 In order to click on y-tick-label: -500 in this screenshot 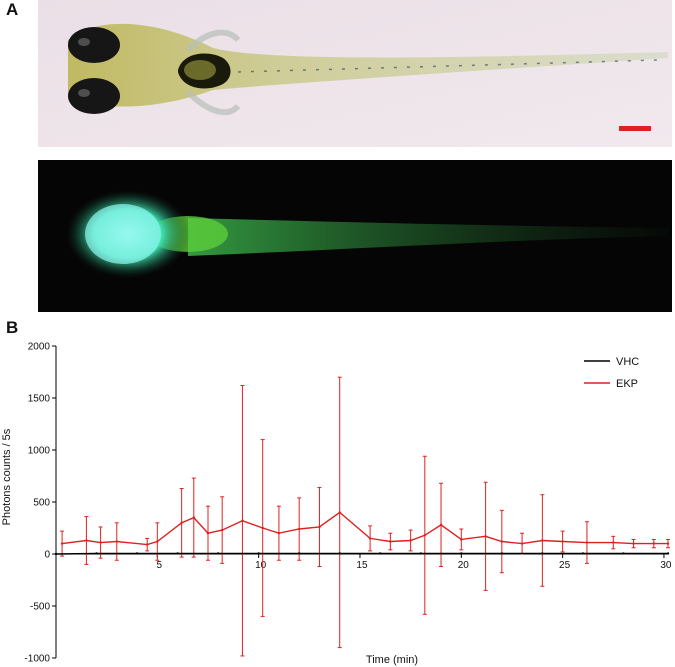, I will do `click(40, 607)`.